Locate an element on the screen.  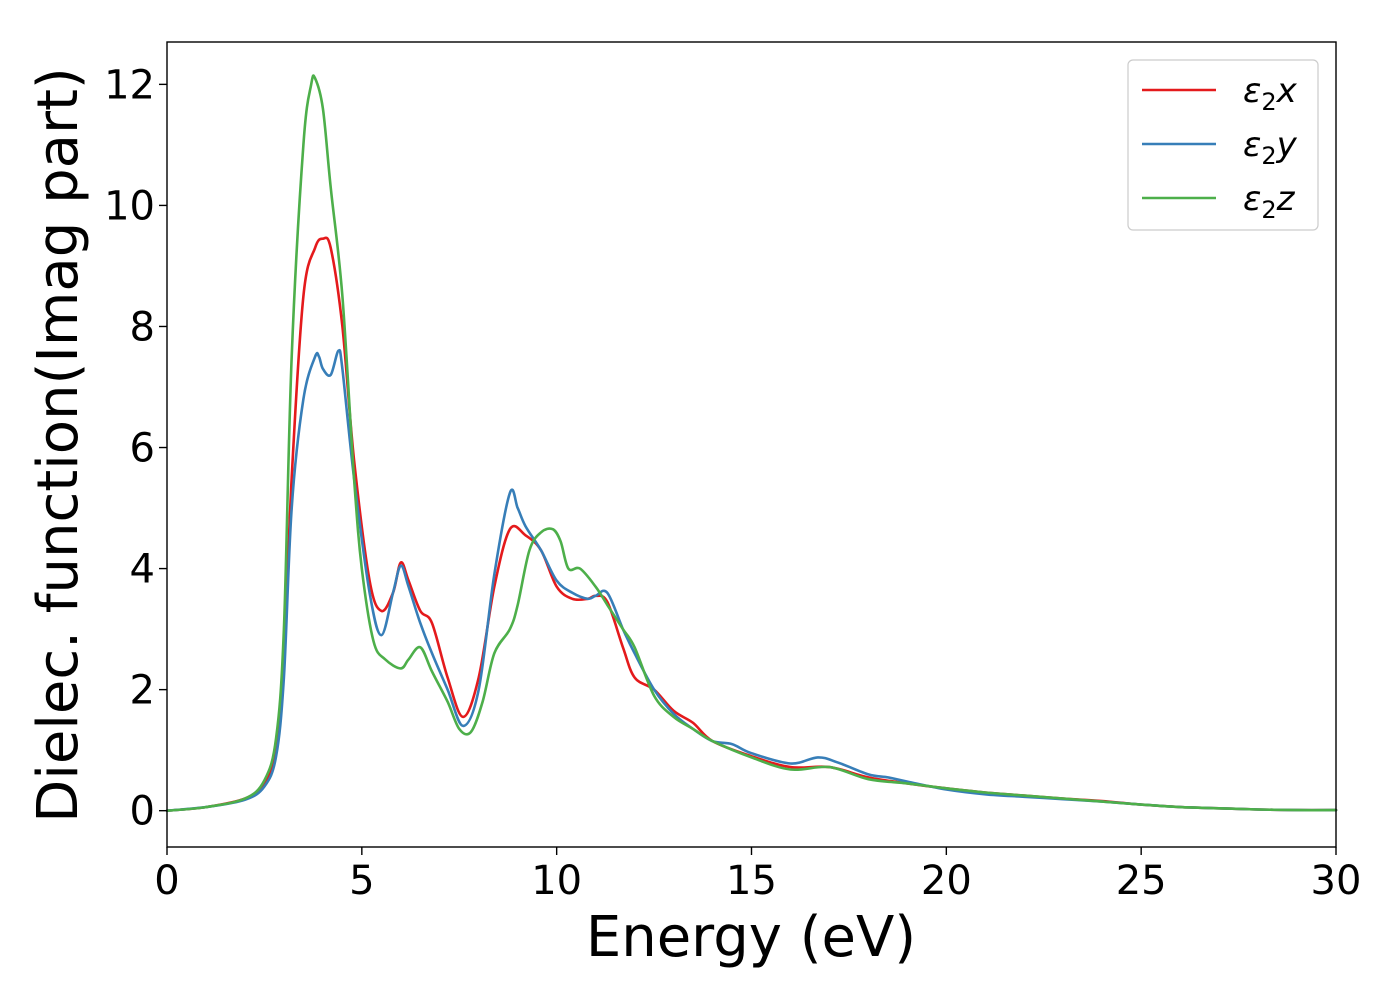
y-tick-label: 0 is located at coordinates (142, 812).